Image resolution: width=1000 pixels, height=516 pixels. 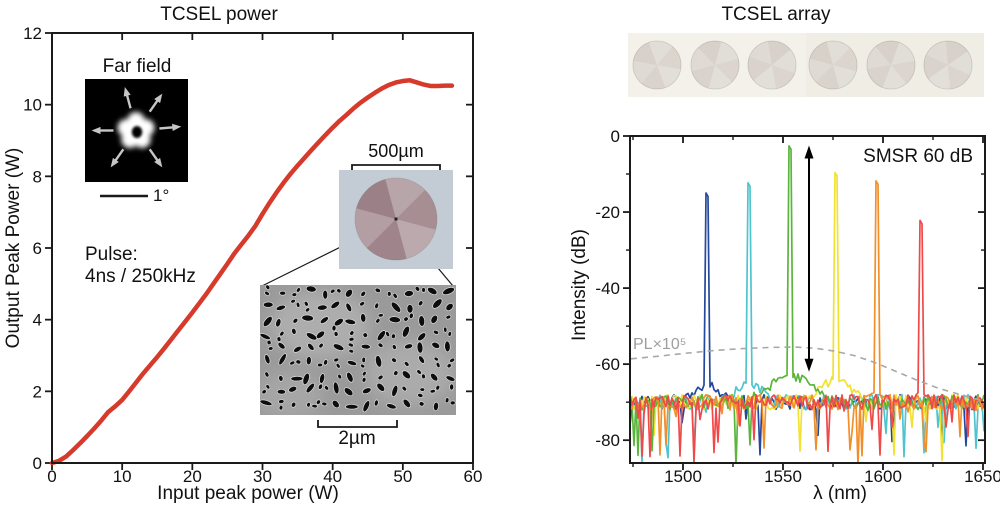 I want to click on sem-scale-label: 2µm, so click(x=357, y=438).